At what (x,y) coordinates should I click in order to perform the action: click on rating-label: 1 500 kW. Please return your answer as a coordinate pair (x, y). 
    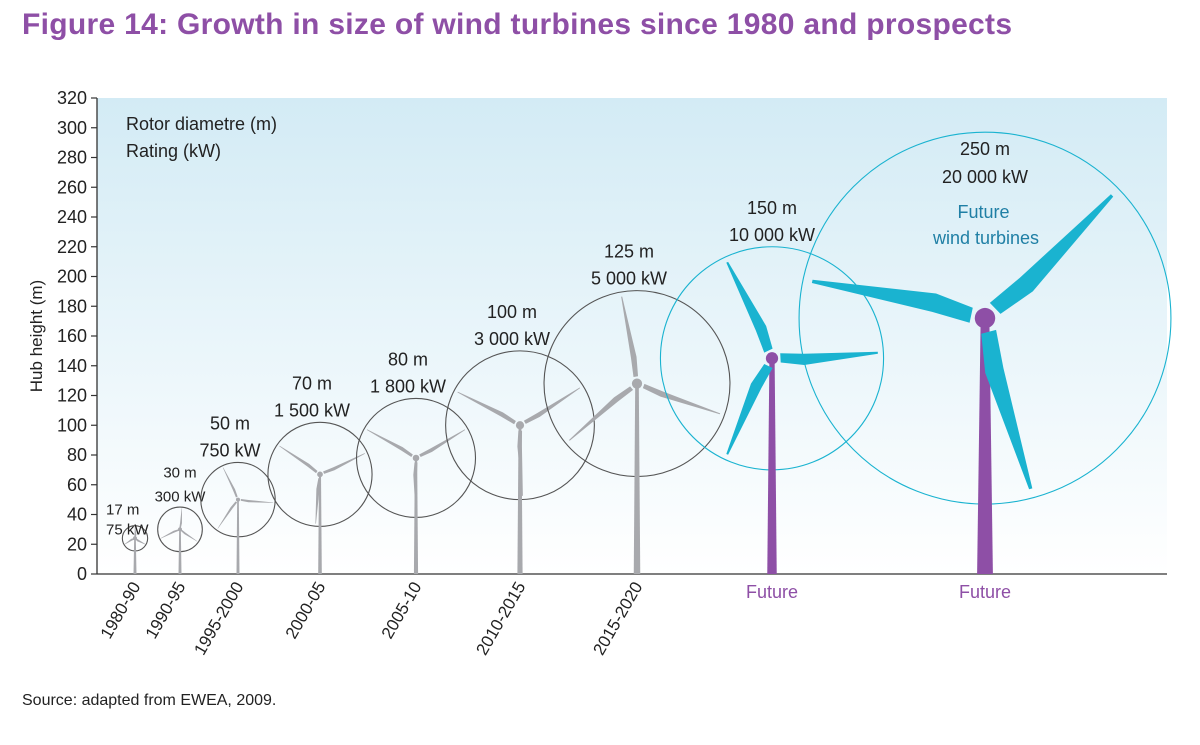
    Looking at the image, I should click on (312, 410).